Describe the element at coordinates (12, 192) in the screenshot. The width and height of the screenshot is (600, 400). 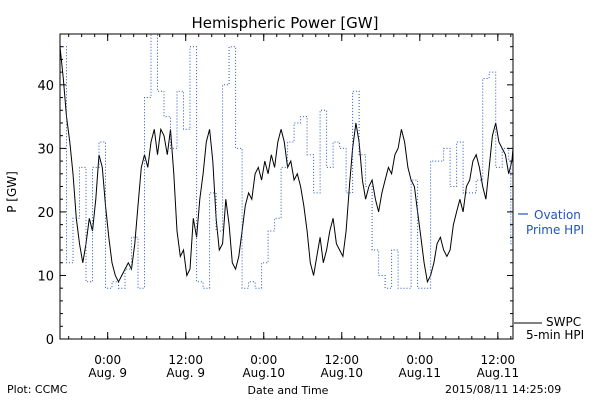
I see `y-axis-label: P [GW]` at that location.